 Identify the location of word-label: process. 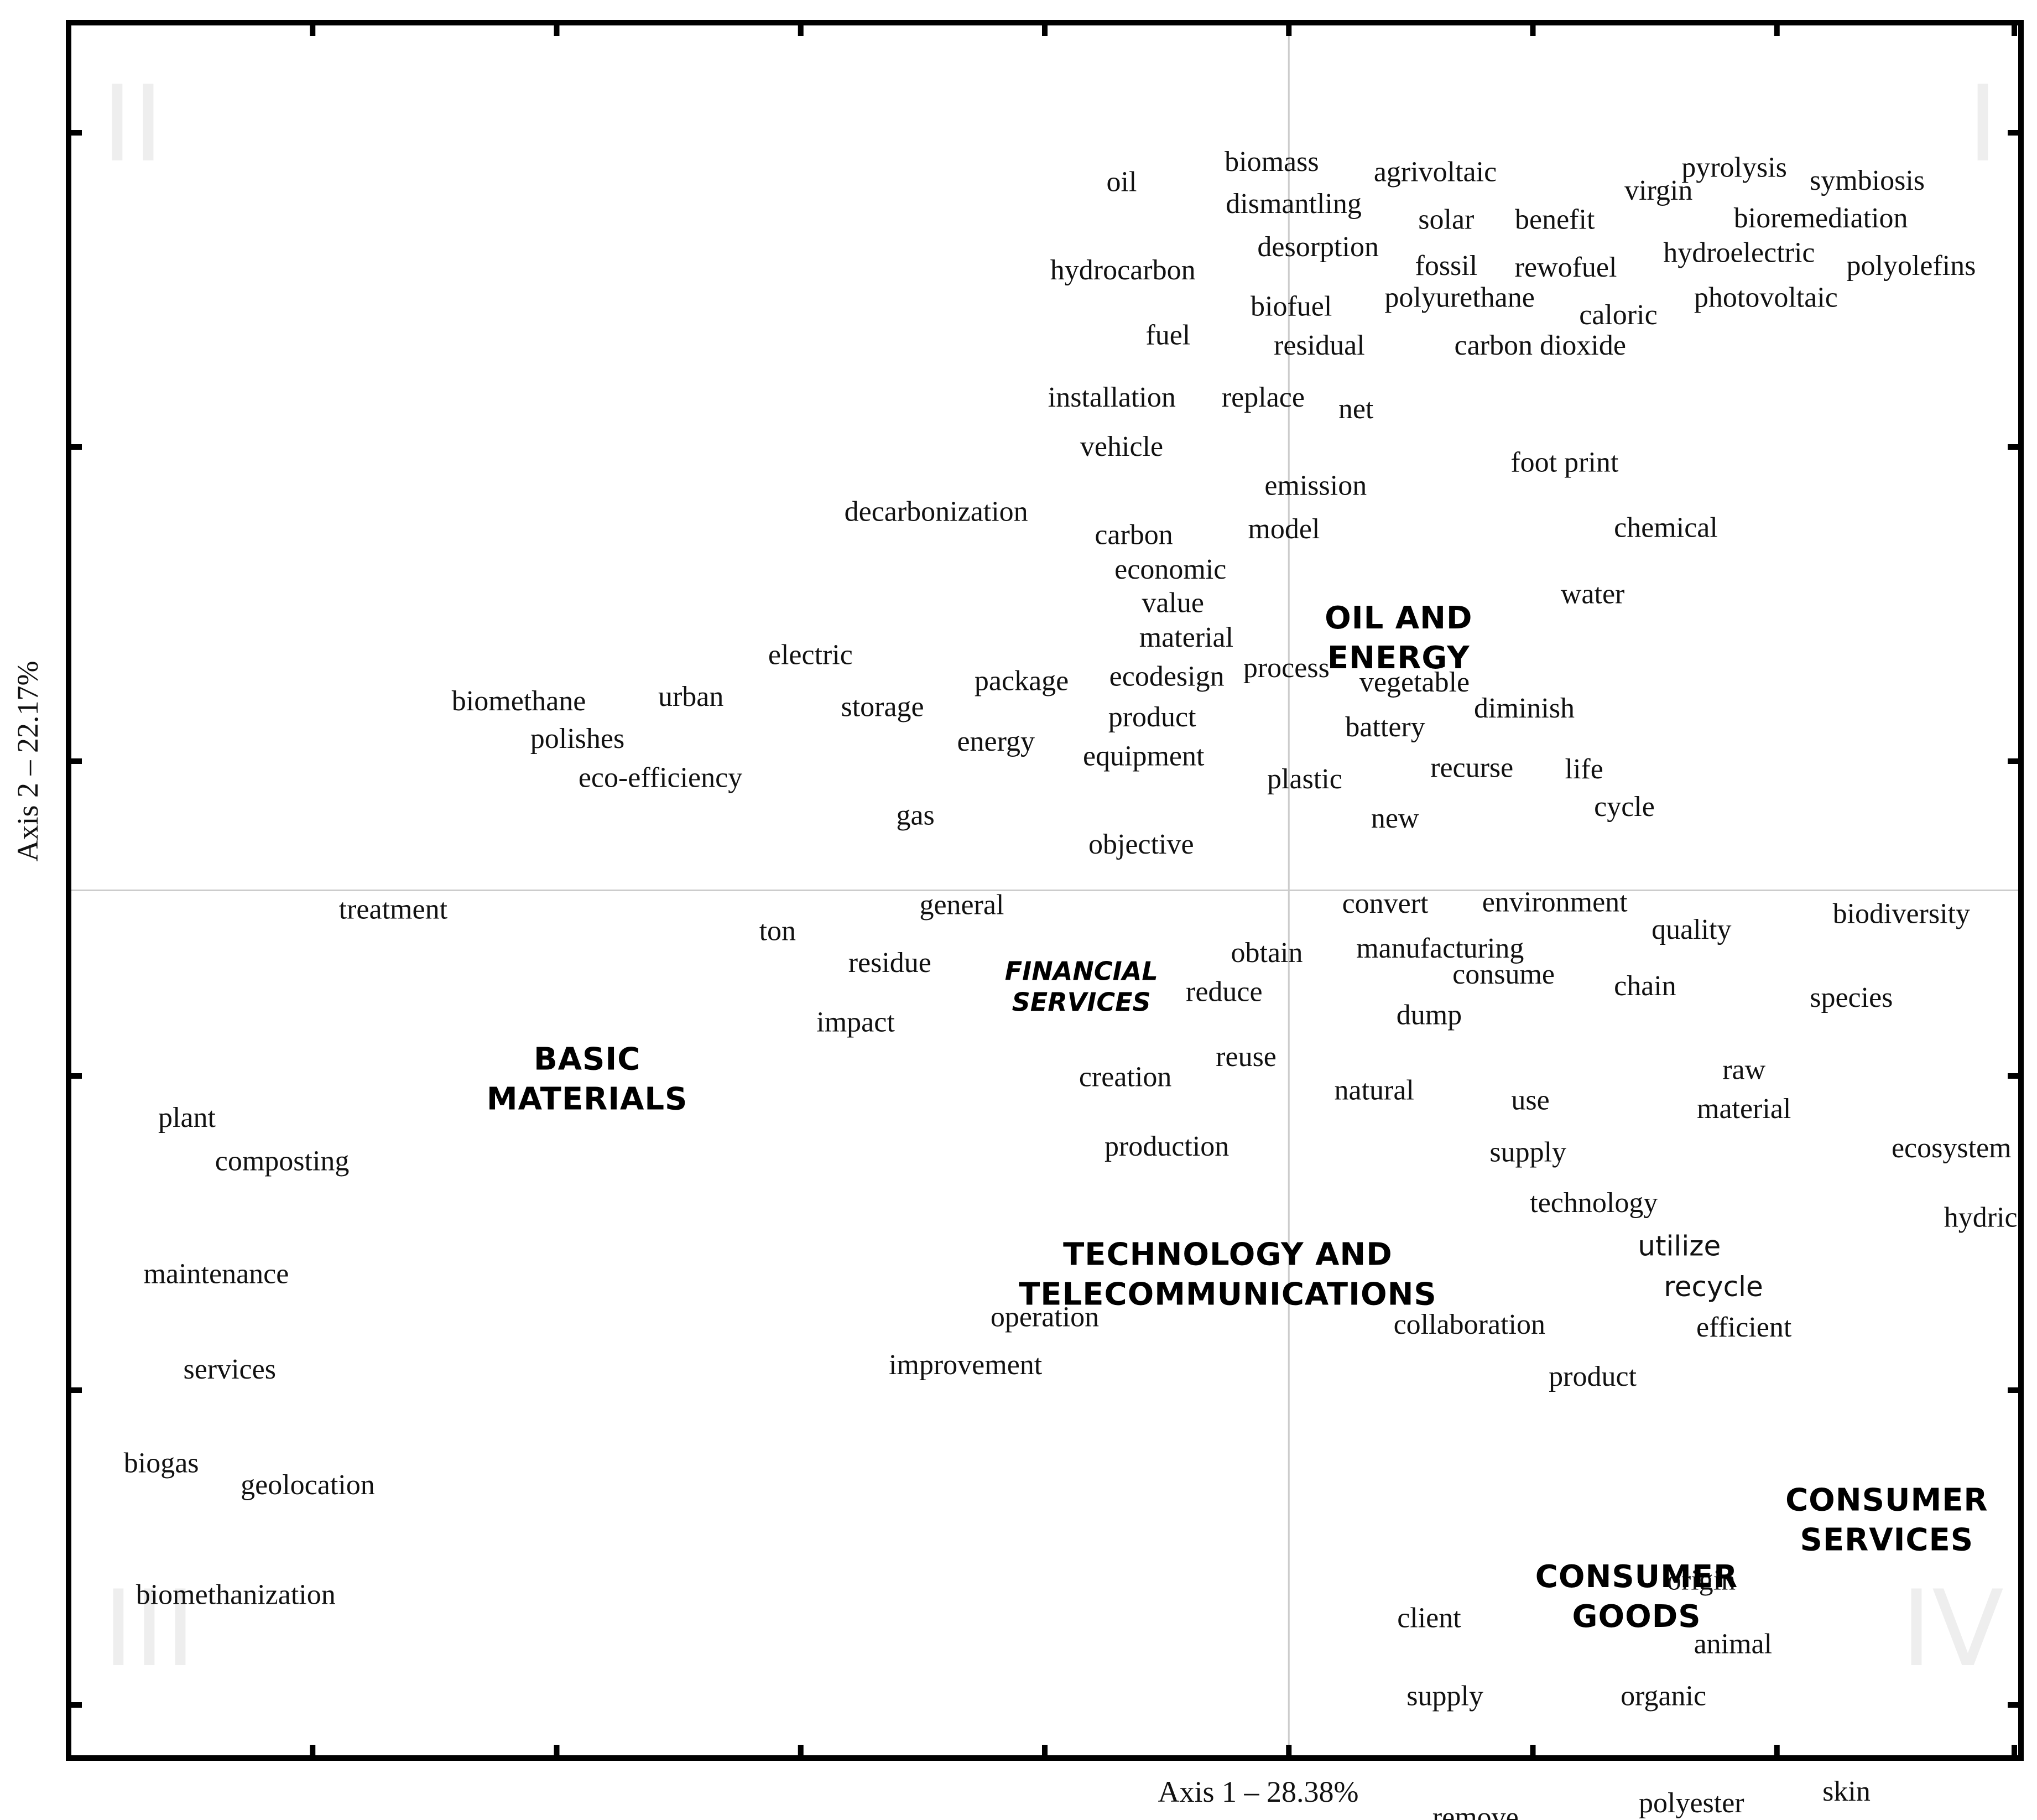
(1286, 668).